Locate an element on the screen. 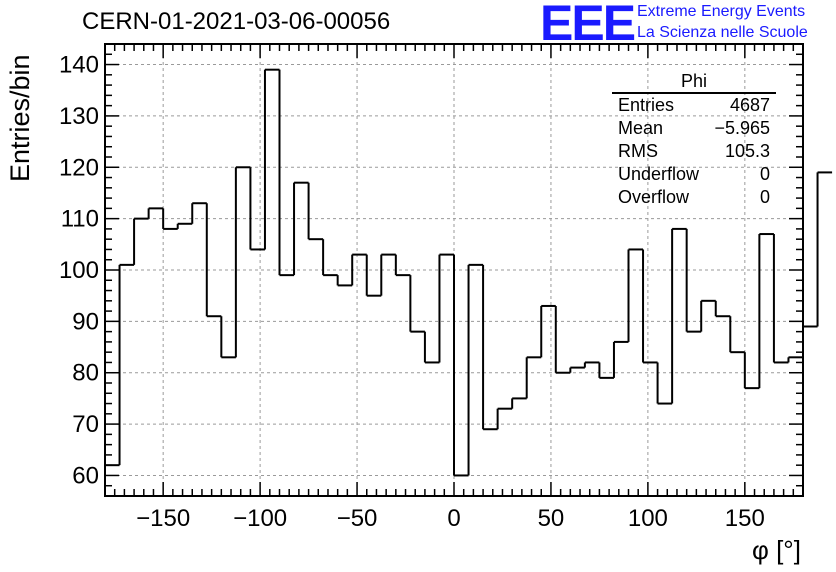 The width and height of the screenshot is (836, 572). y-tick-label: 70 is located at coordinates (85, 424).